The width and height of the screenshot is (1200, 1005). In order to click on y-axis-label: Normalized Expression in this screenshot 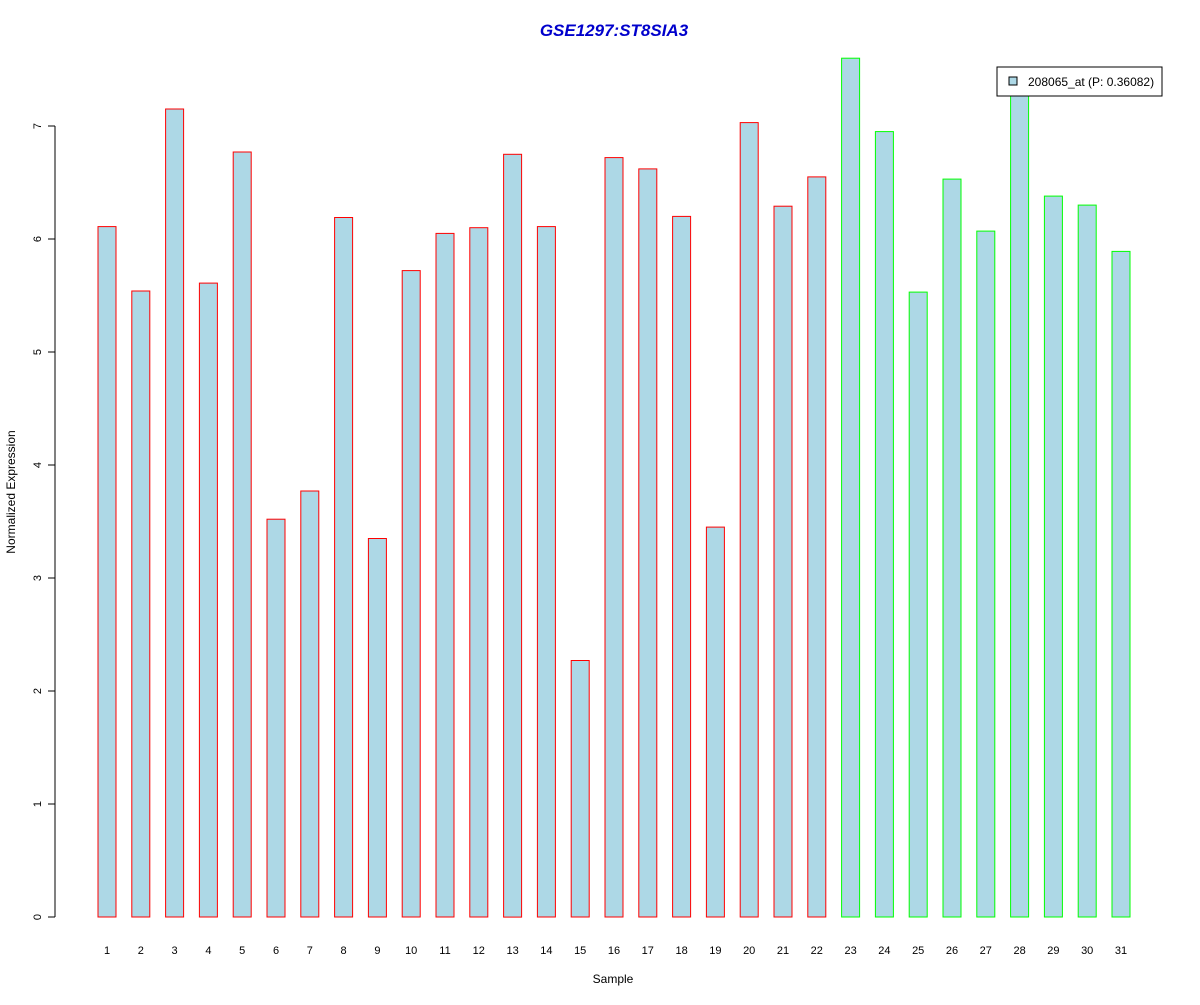, I will do `click(11, 491)`.